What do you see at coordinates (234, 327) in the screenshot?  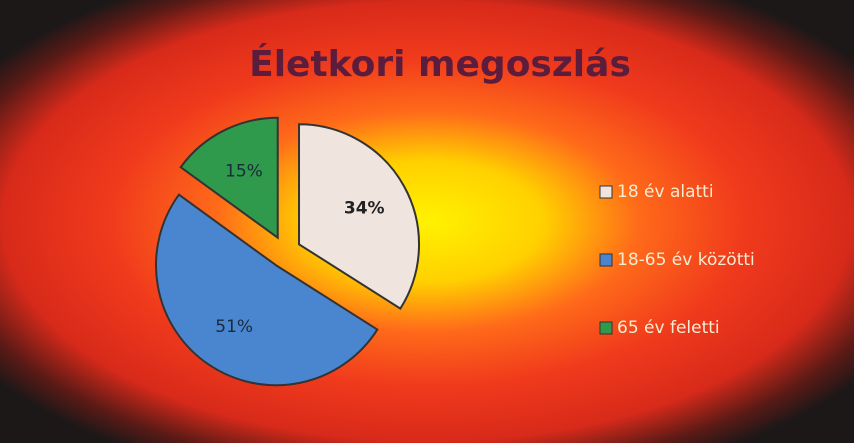 I see `data-label: 51%` at bounding box center [234, 327].